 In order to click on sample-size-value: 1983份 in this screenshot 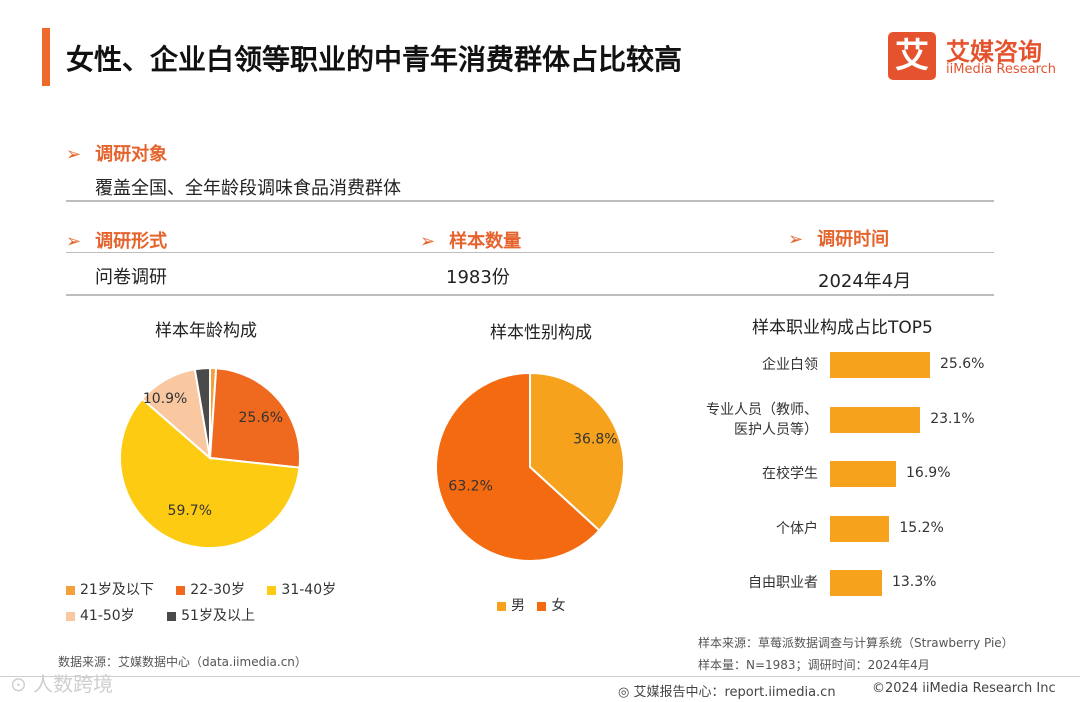, I will do `click(478, 277)`.